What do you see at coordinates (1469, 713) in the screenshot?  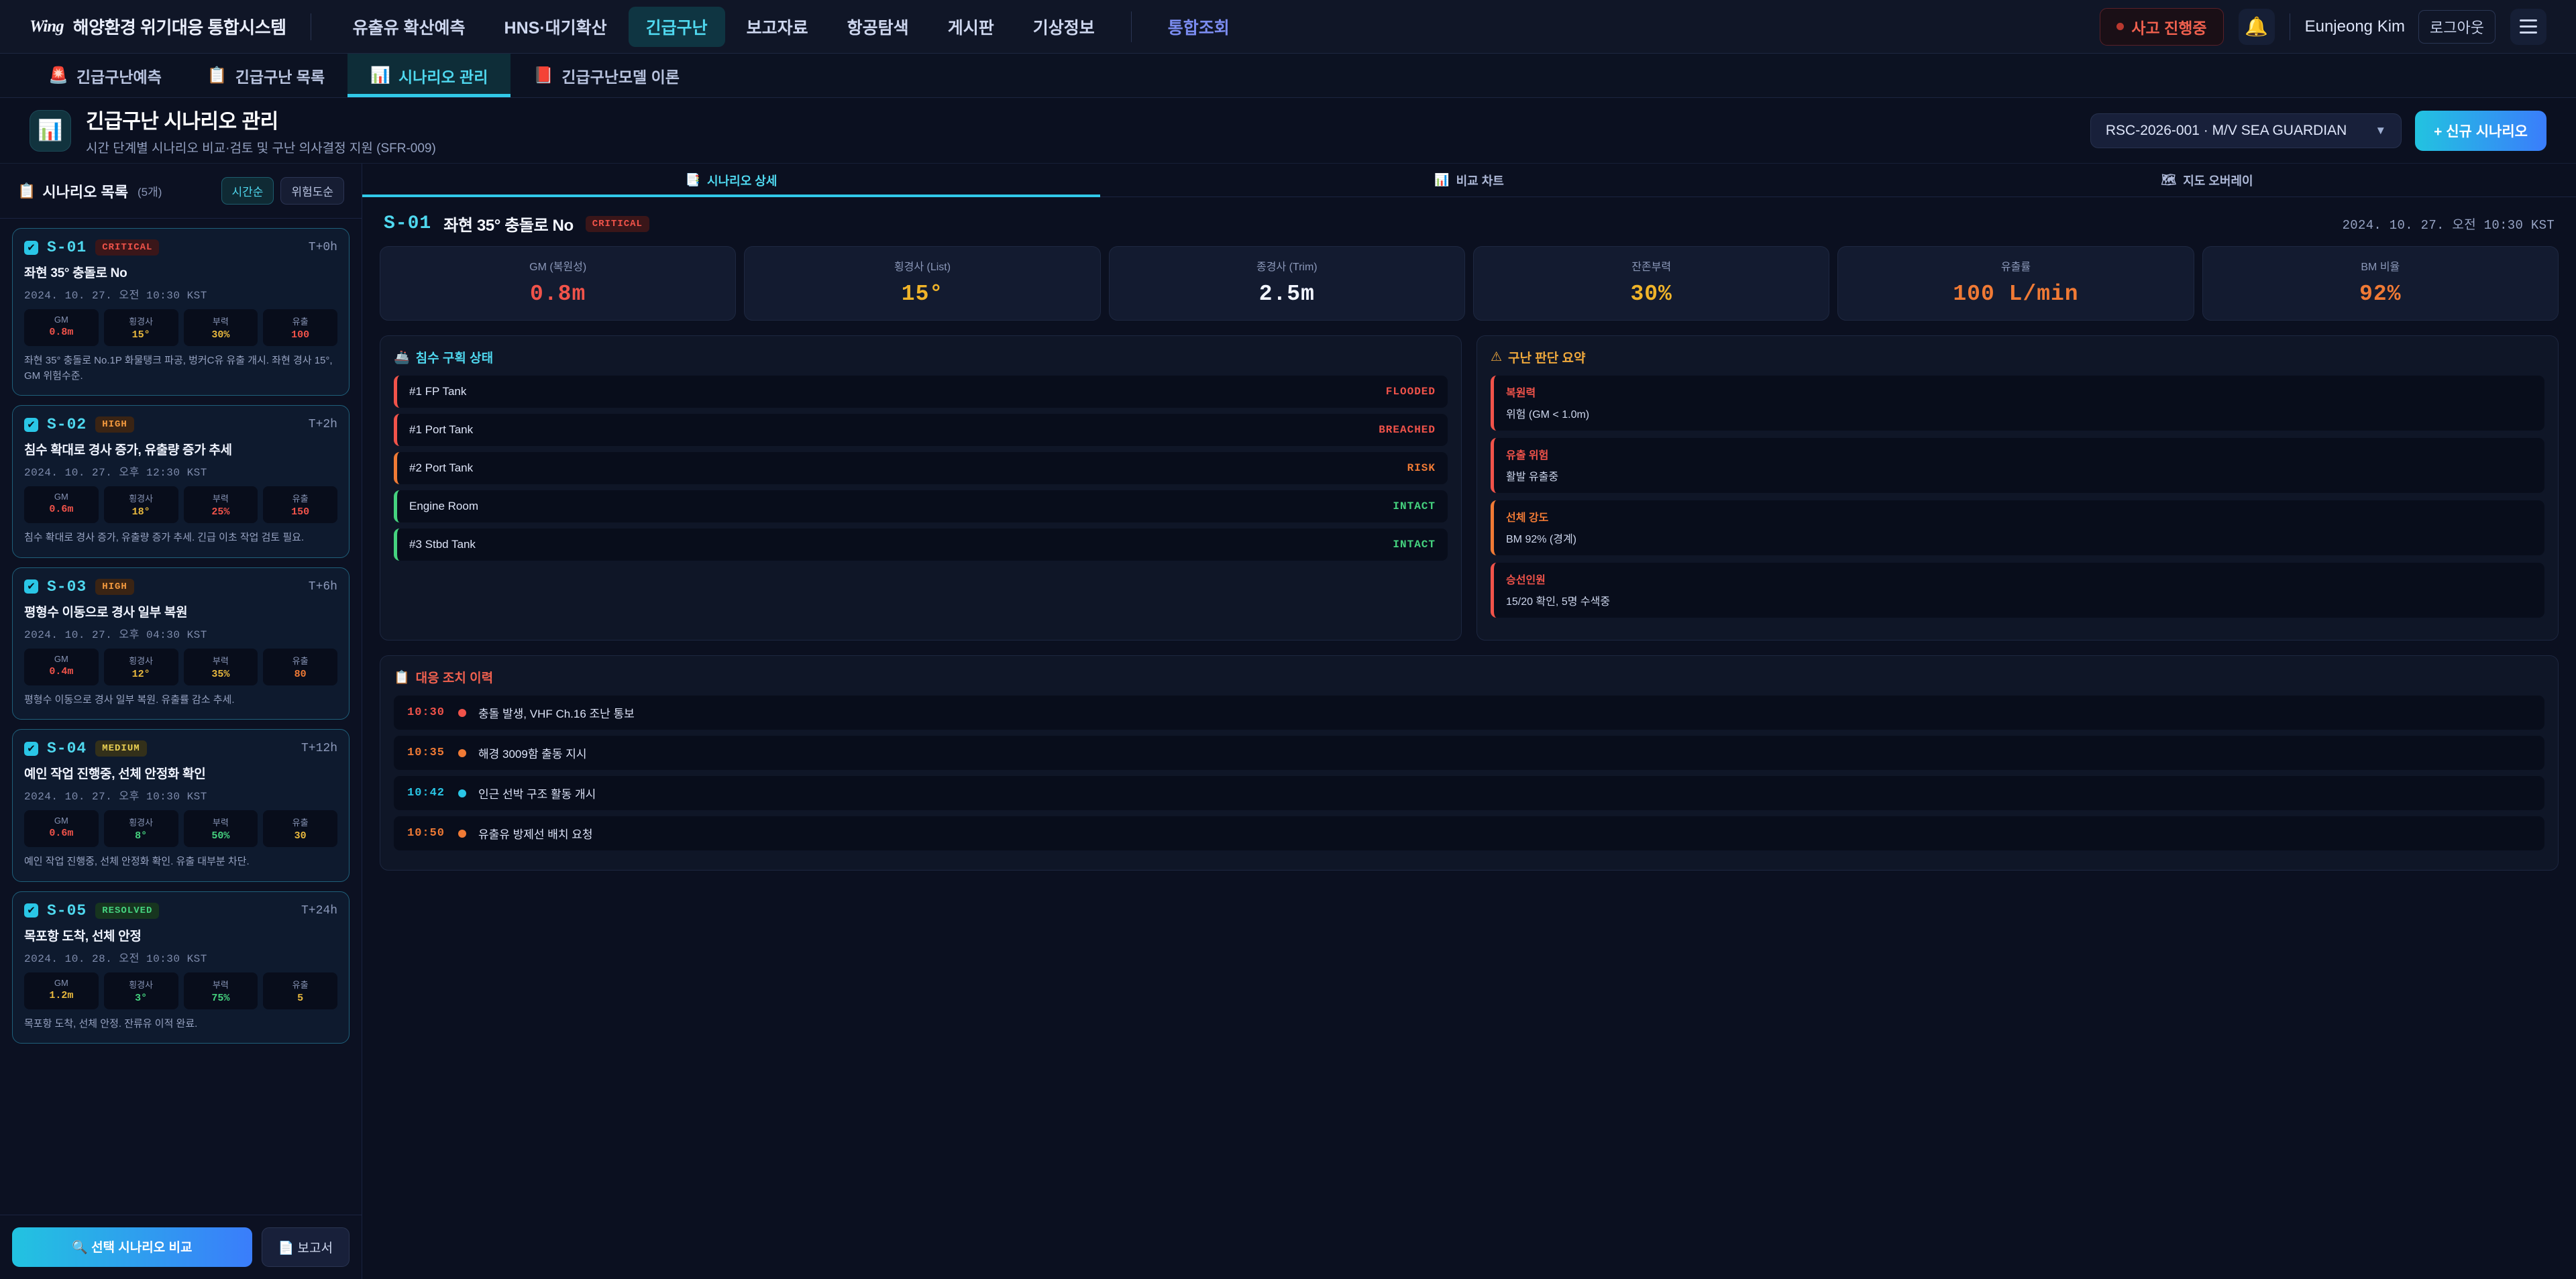 I see `action-log-row: 10:30 충돌 발생, VHF Ch.16 조난 통보` at bounding box center [1469, 713].